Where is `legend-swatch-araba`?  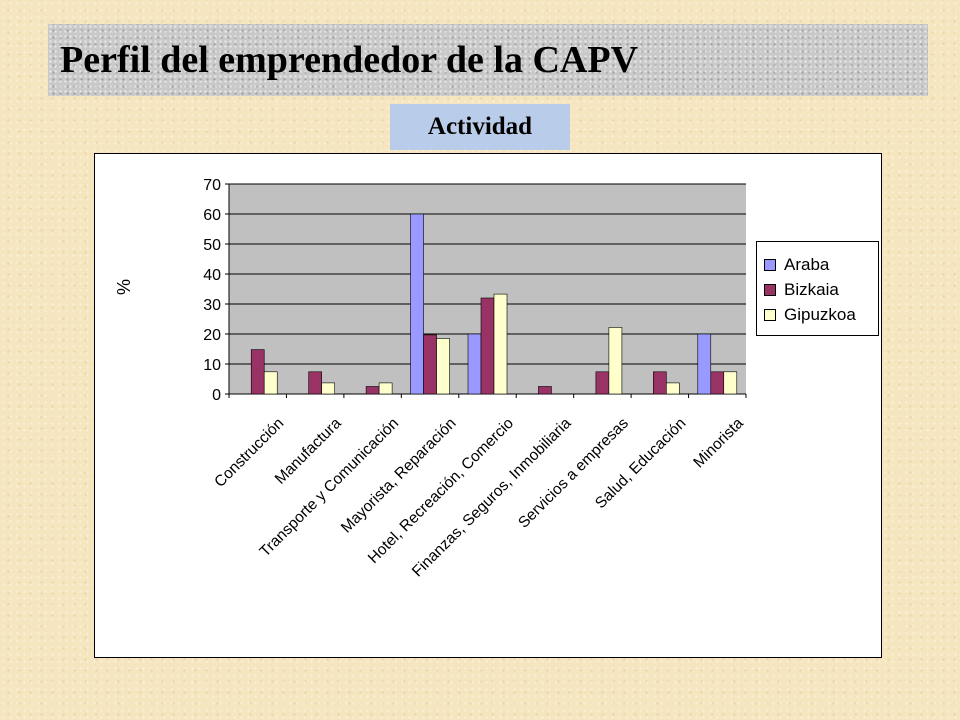
legend-swatch-araba is located at coordinates (770, 265).